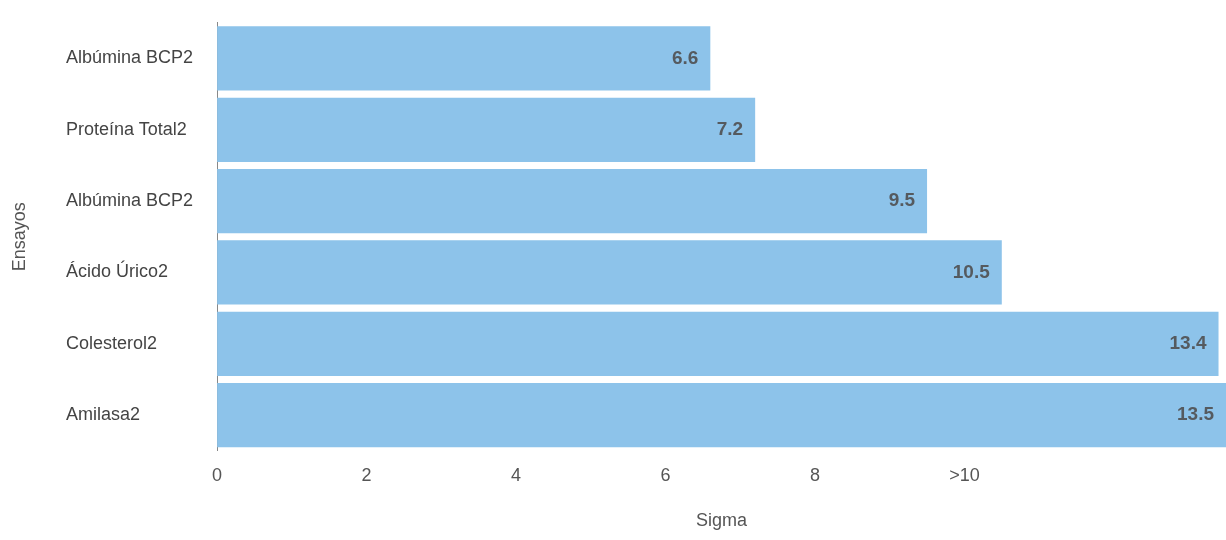 This screenshot has width=1226, height=540. Describe the element at coordinates (103, 414) in the screenshot. I see `y-tick-label: Amilasa2` at that location.